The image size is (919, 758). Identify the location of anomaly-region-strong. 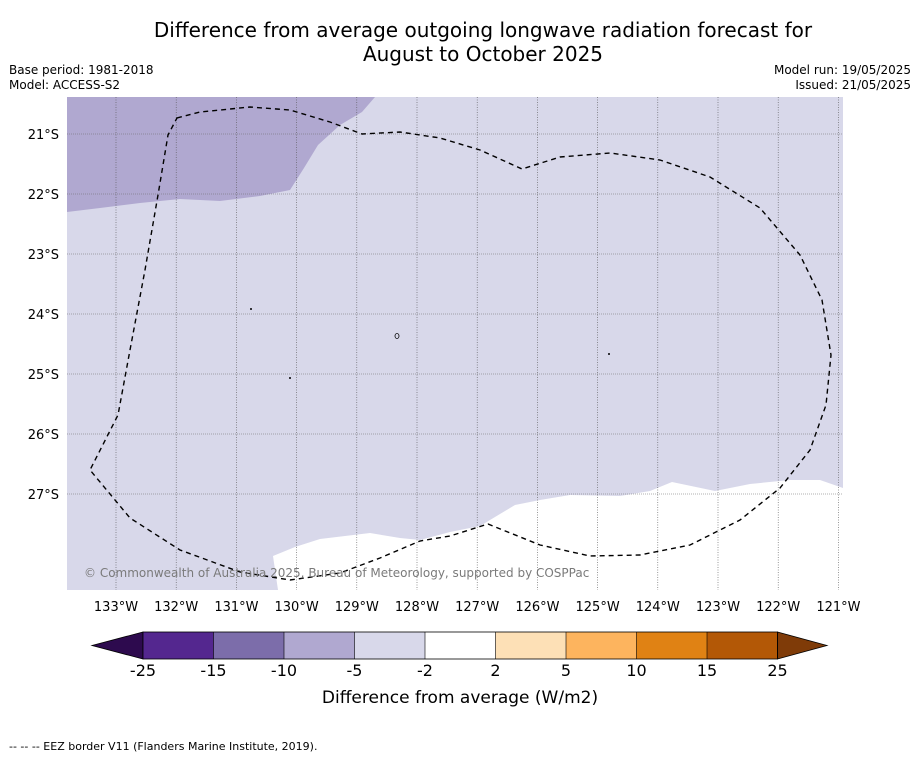
(221, 154).